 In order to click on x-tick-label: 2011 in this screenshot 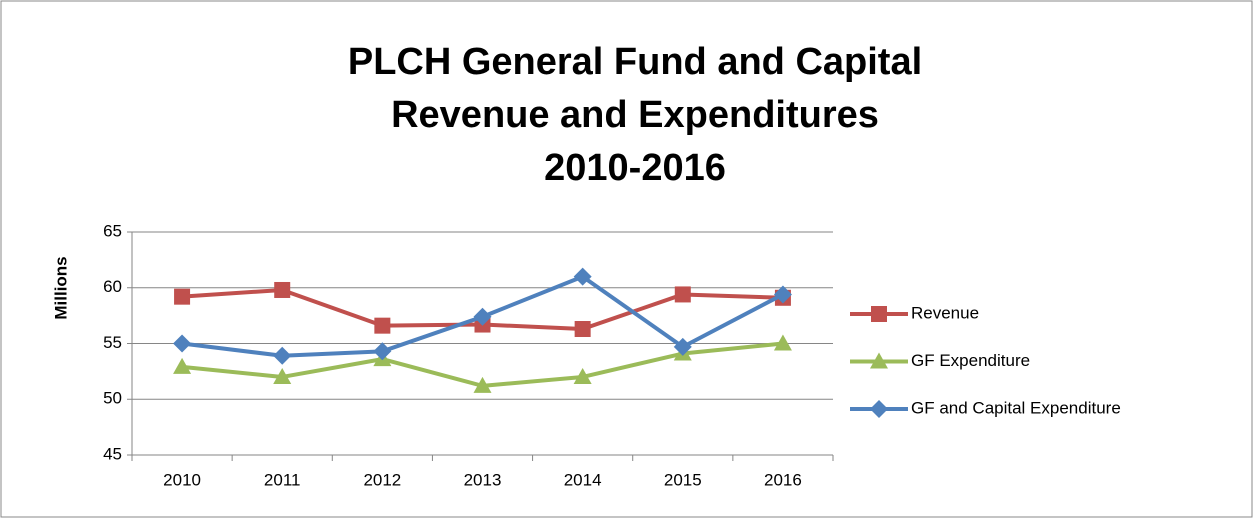, I will do `click(282, 479)`.